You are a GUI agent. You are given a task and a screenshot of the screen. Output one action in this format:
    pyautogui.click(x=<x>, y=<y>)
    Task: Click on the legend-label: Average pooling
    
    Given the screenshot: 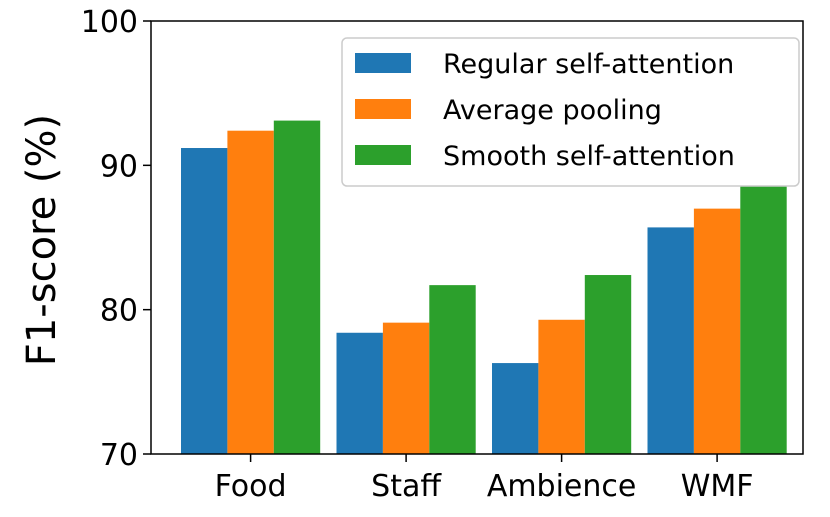 What is the action you would take?
    pyautogui.click(x=552, y=110)
    